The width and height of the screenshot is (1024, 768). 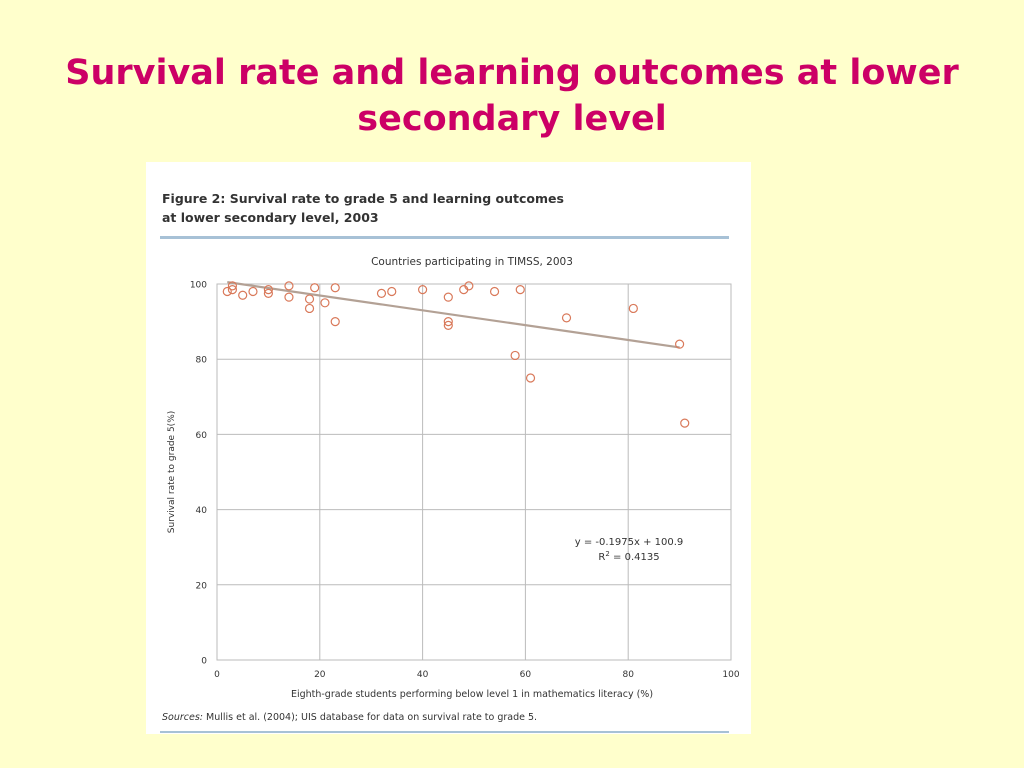 I want to click on y-tick-label: 100, so click(x=198, y=286).